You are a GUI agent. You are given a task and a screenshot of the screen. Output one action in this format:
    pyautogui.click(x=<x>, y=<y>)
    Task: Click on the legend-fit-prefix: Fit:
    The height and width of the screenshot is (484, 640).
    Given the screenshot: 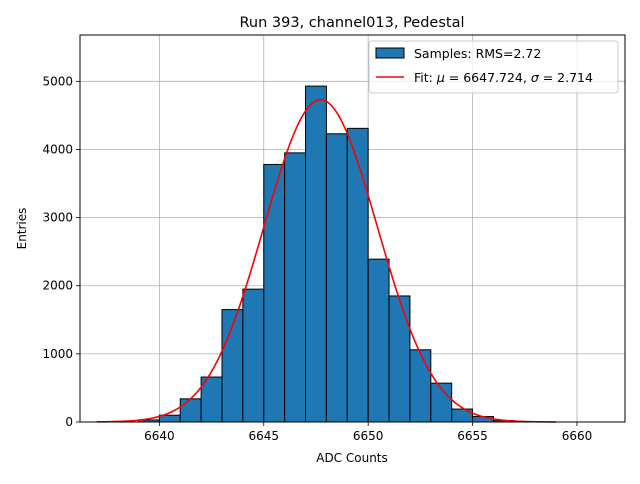 What is the action you would take?
    pyautogui.click(x=425, y=77)
    